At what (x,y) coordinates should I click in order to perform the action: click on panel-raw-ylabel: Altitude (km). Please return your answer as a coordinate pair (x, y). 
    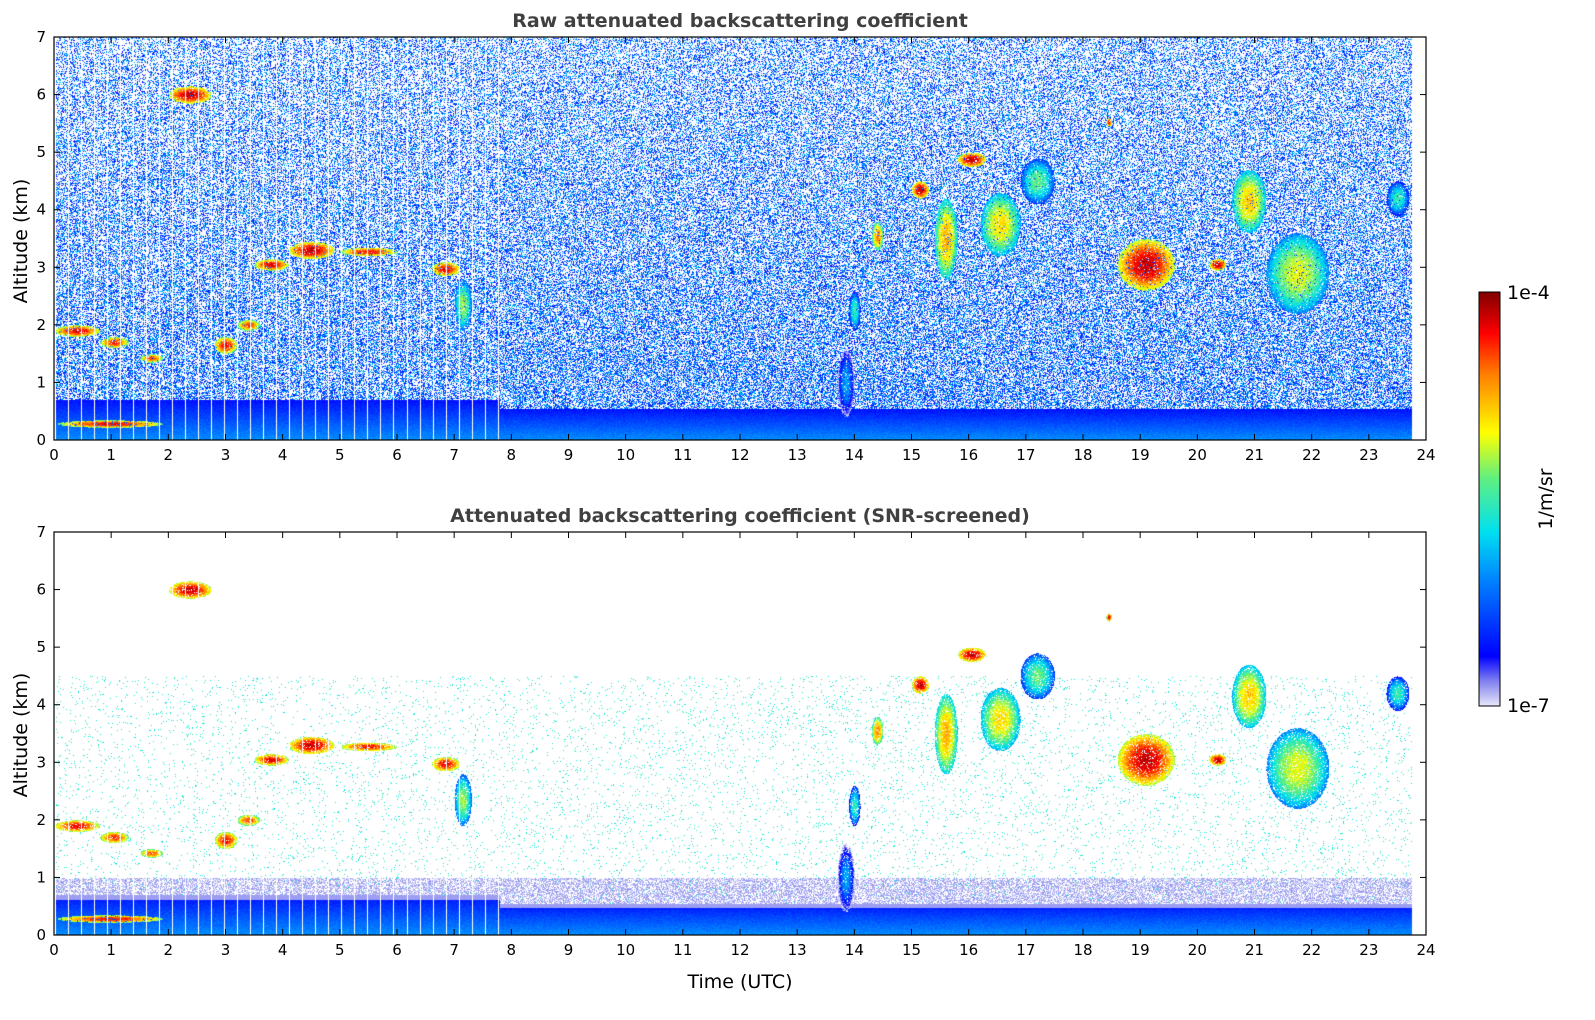
    Looking at the image, I should click on (21, 241).